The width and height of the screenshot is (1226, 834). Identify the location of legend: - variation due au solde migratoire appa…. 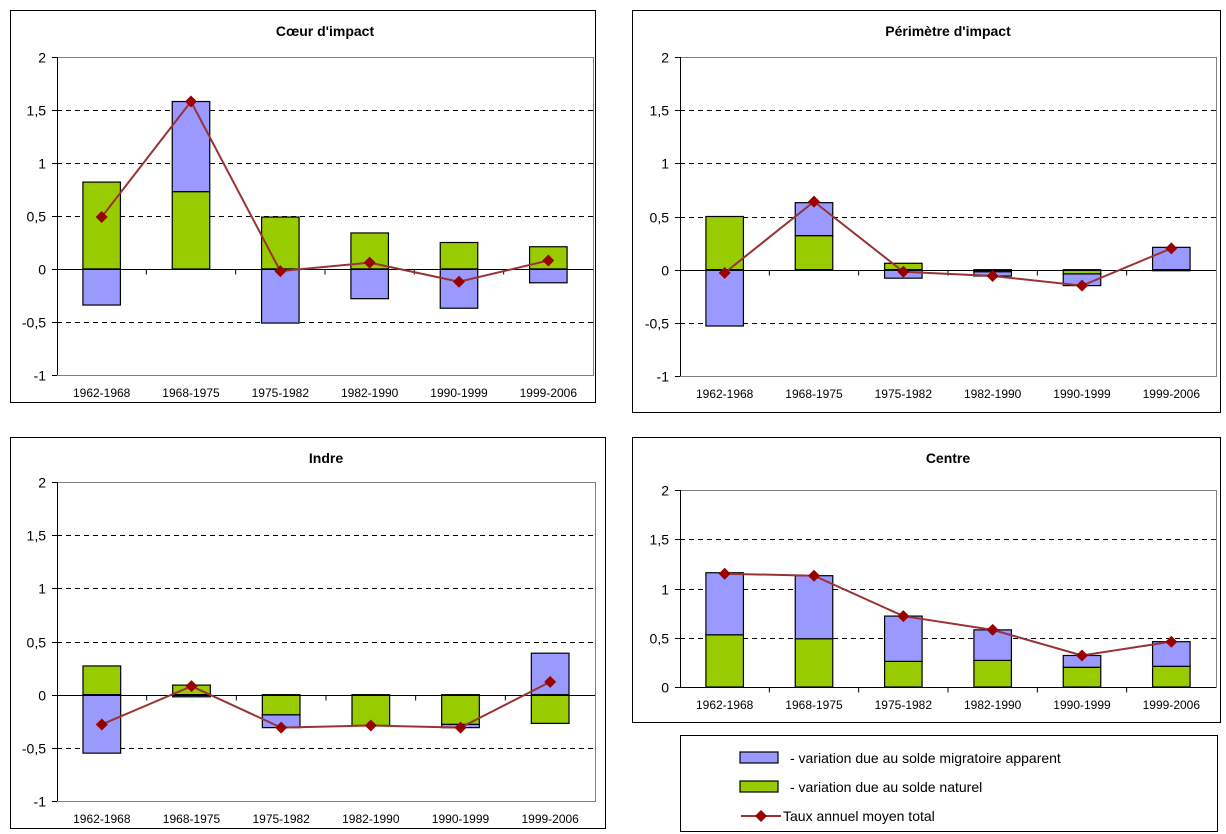
(949, 783).